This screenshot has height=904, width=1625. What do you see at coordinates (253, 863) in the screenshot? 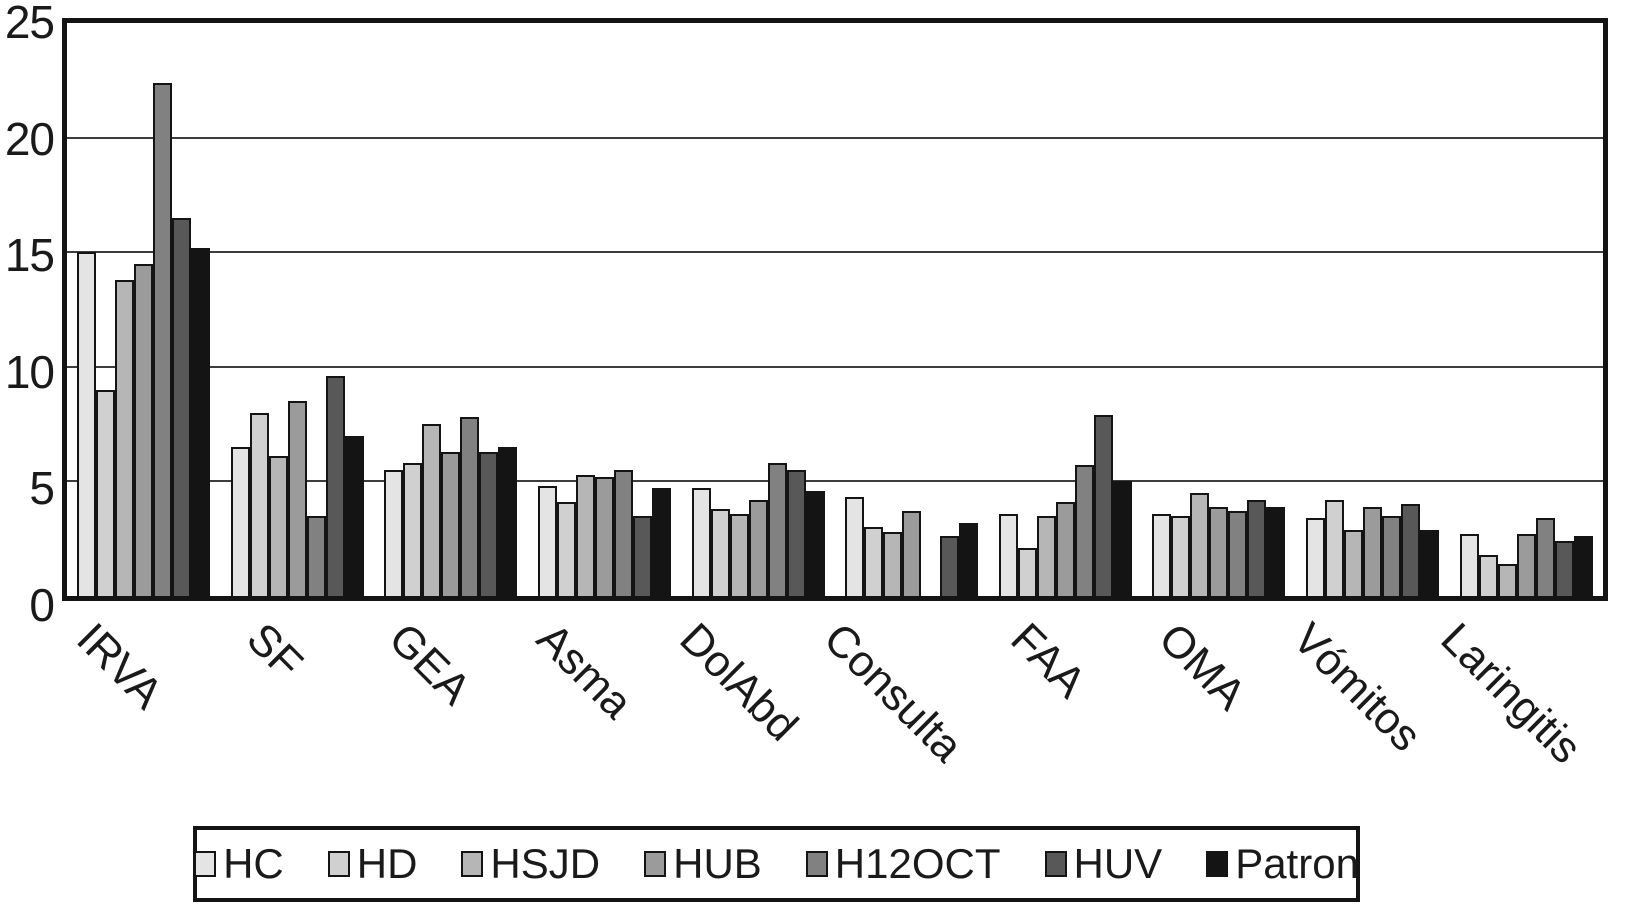
I see `legend-label-HC: HC` at bounding box center [253, 863].